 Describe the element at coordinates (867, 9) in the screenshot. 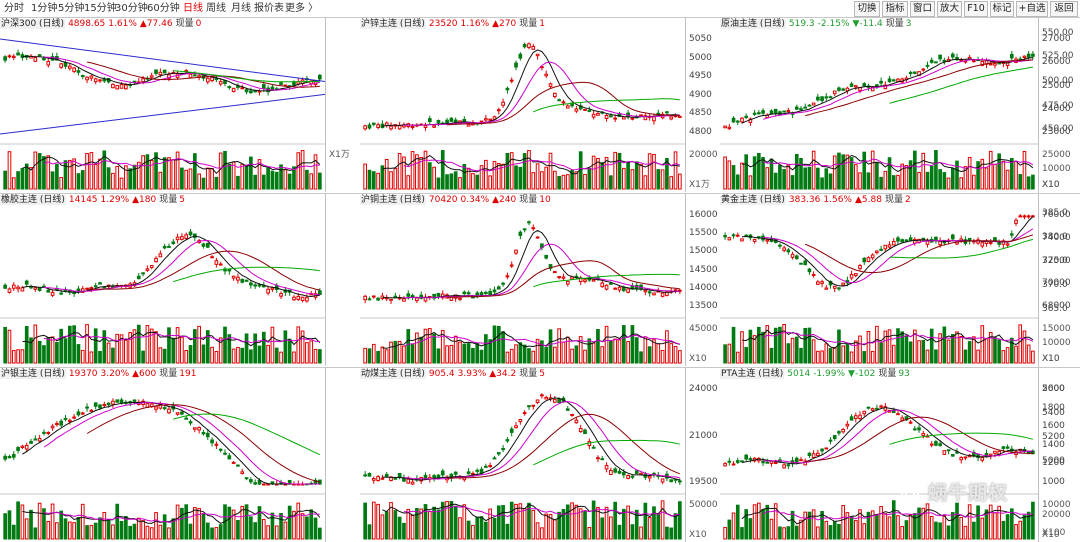

I see `toolbar-button-0: 切换` at that location.